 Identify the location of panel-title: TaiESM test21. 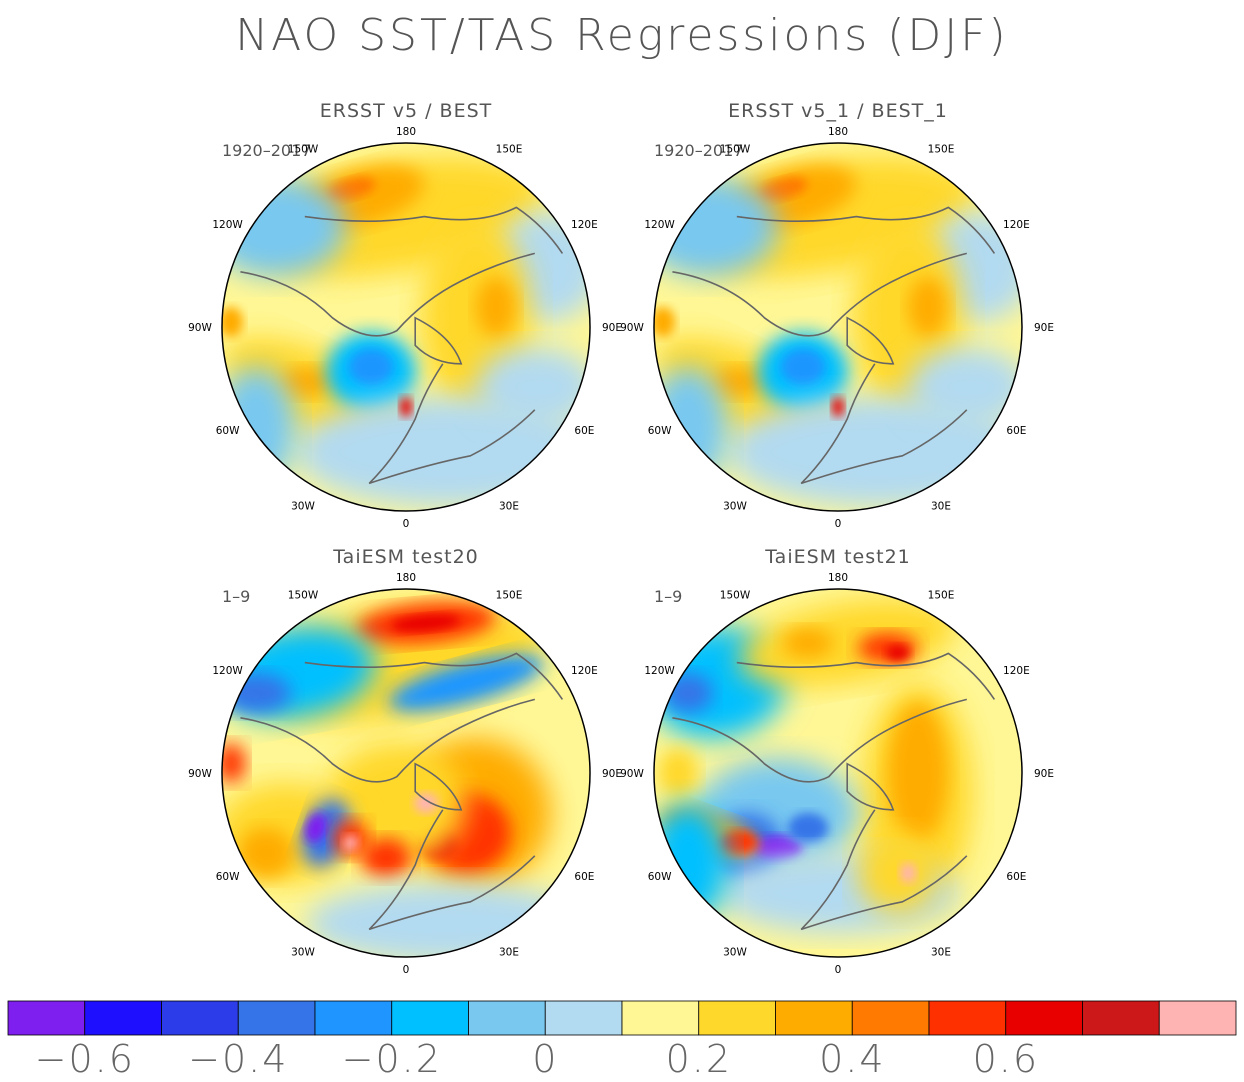
(837, 557).